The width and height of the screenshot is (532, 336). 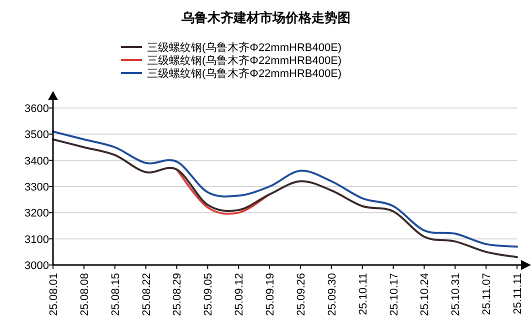 What do you see at coordinates (332, 294) in the screenshot?
I see `x-tick-label: 25.09.30` at bounding box center [332, 294].